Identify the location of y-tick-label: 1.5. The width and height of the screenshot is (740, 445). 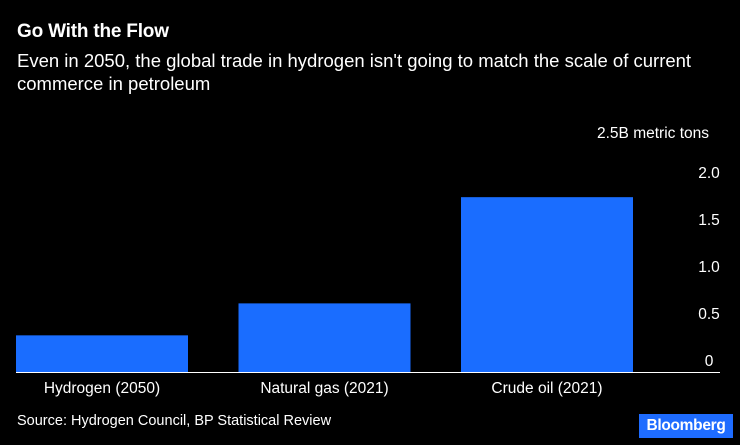
(709, 220).